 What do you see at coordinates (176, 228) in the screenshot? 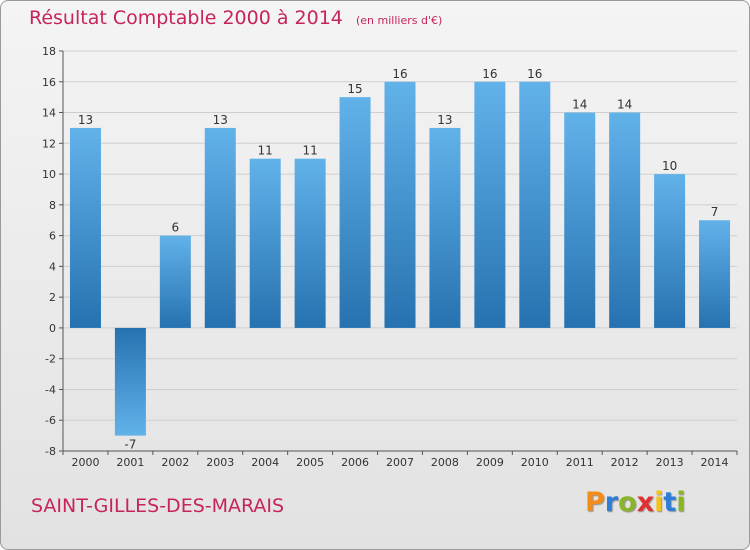
I see `data-label: 6` at bounding box center [176, 228].